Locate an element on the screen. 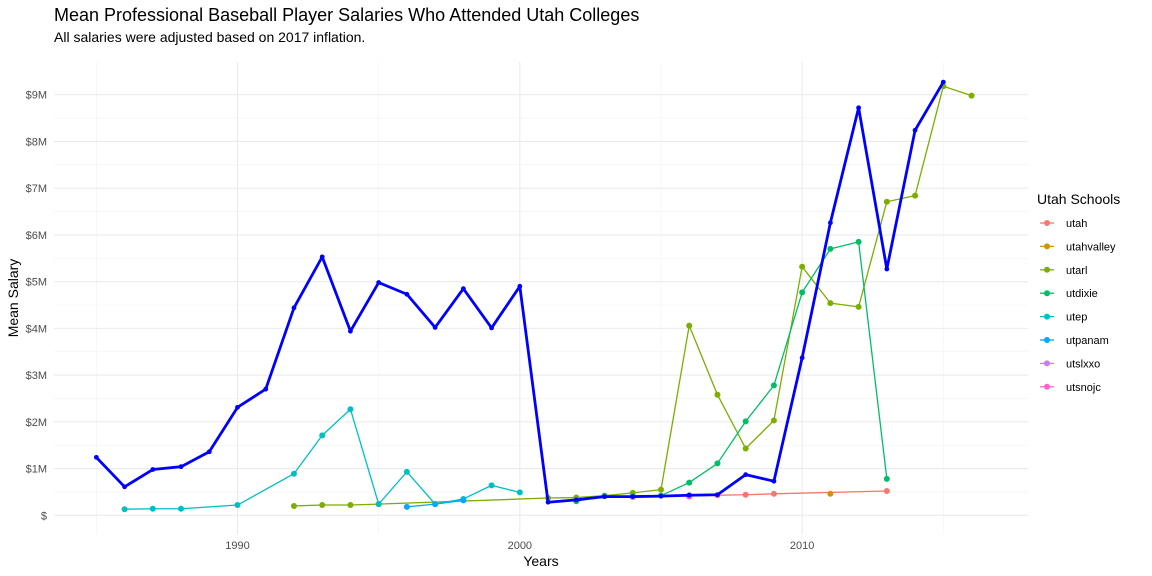  legend-item-utep: utep is located at coordinates (1063, 318).